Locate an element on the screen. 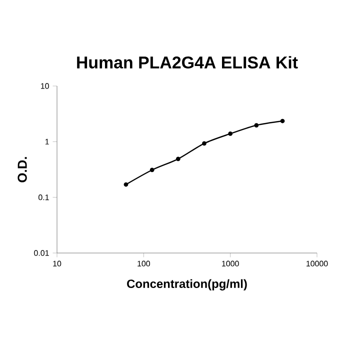 This screenshot has width=350, height=350. chart-title: Human PLA2G4A ELISA Kit is located at coordinates (187, 62).